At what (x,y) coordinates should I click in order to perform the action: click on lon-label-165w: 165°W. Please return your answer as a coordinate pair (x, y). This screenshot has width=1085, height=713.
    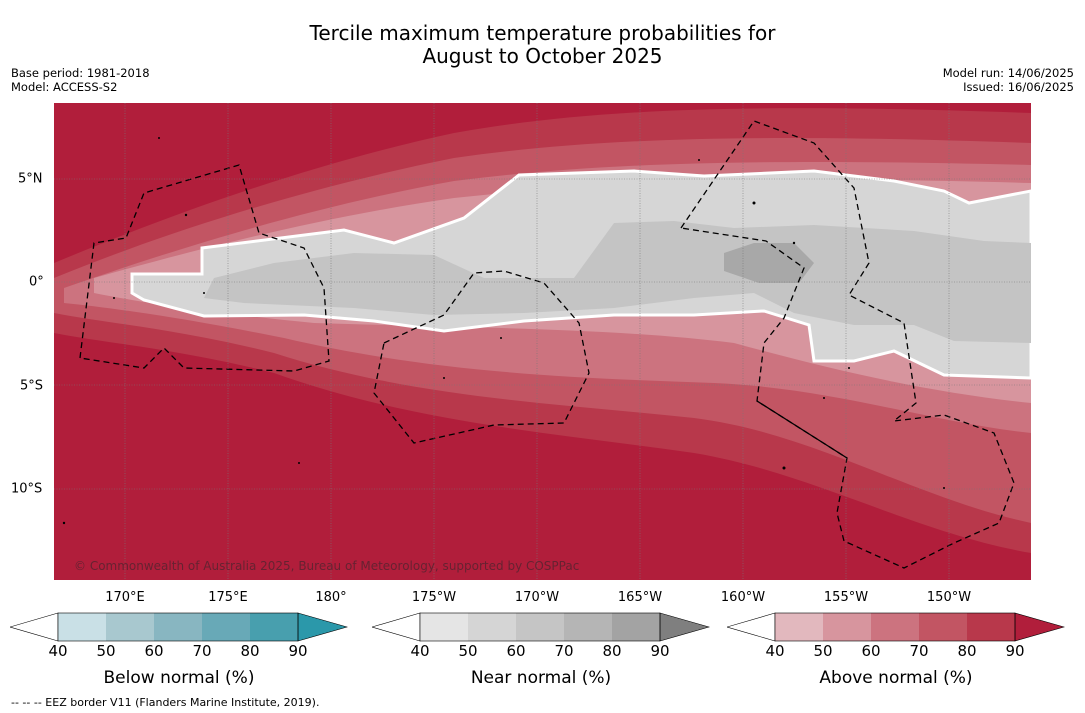
    Looking at the image, I should click on (640, 597).